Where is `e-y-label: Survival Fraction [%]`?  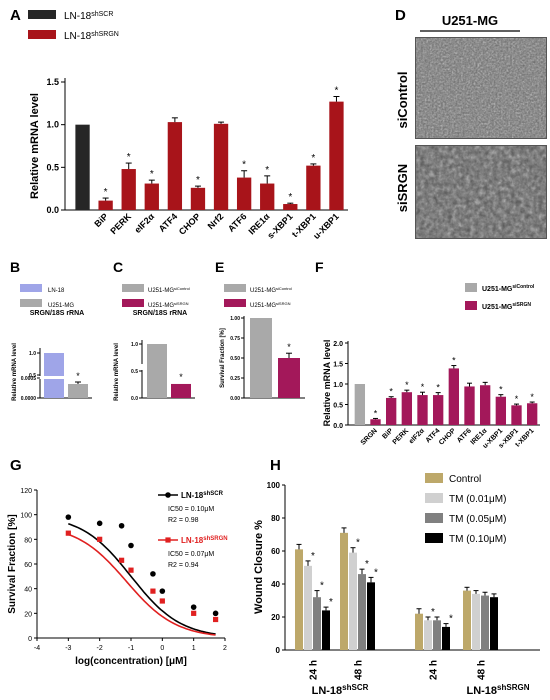 e-y-label: Survival Fraction [%] is located at coordinates (223, 358).